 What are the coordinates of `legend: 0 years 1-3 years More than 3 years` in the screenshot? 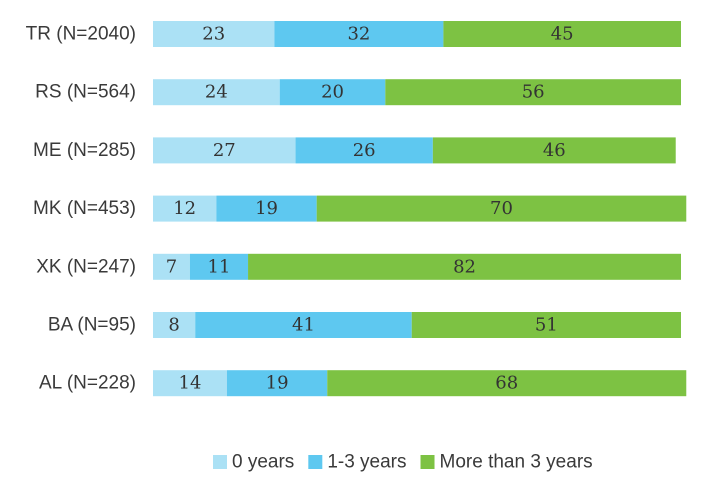 It's located at (403, 462).